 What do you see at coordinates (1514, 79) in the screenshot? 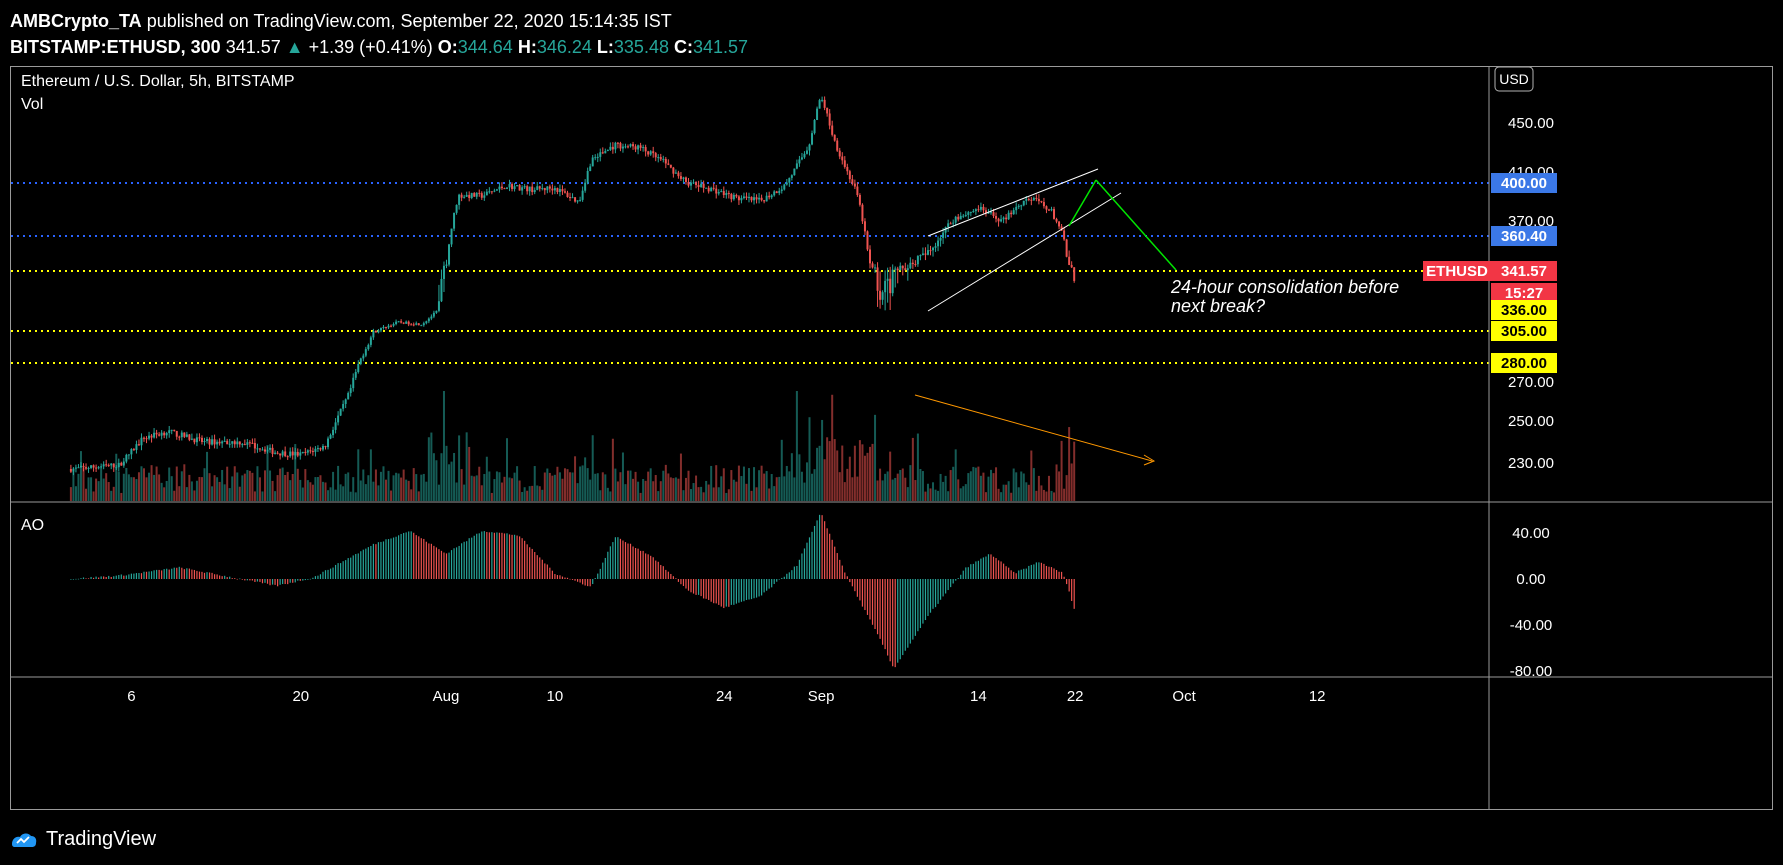
I see `currency-badge: USD` at bounding box center [1514, 79].